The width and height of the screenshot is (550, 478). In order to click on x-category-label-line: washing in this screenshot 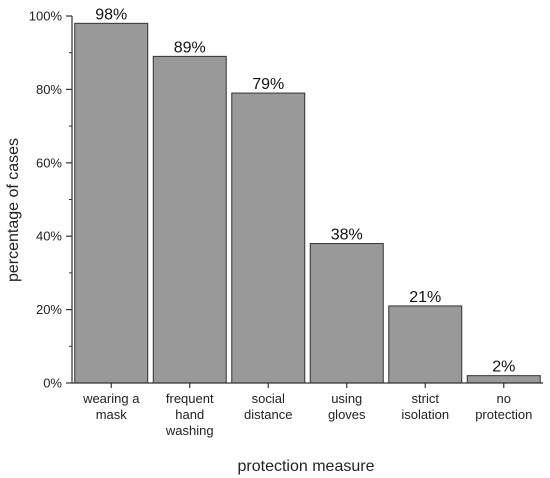, I will do `click(189, 430)`.